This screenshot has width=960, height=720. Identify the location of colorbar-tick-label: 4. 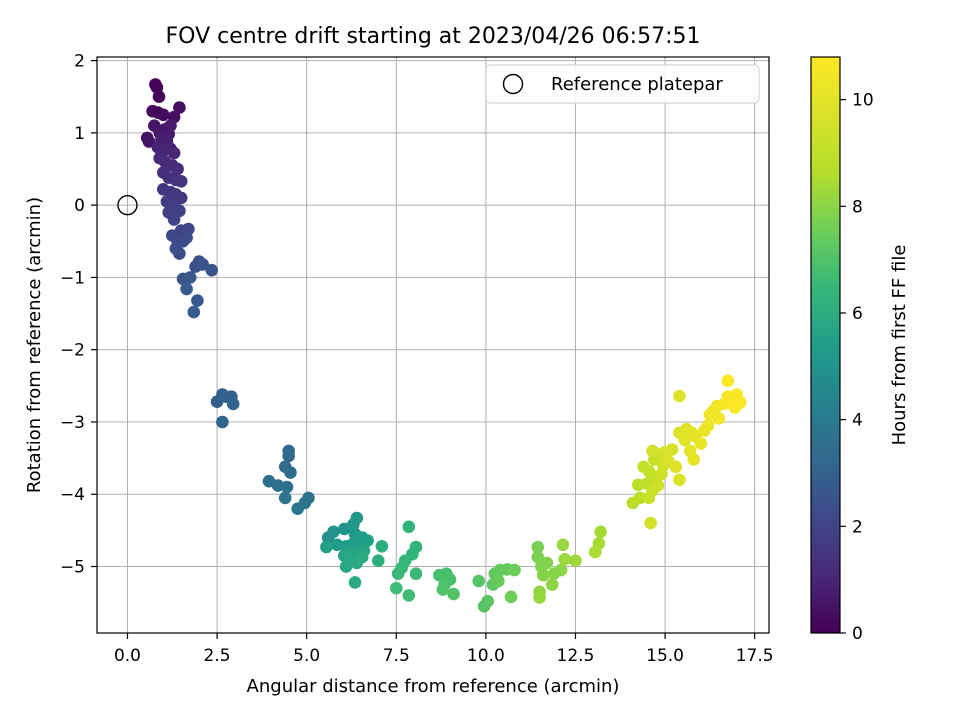
(857, 421).